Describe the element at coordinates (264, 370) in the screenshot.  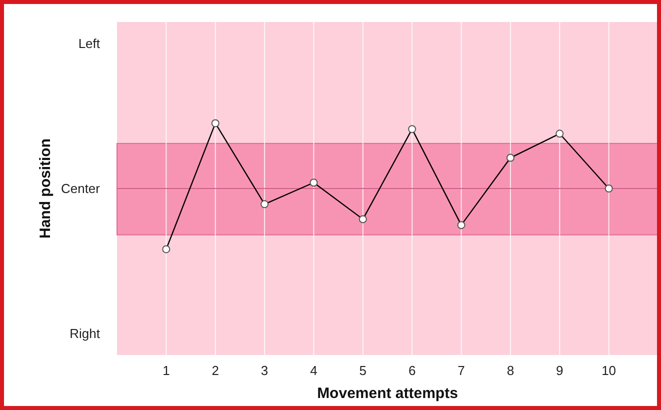
I see `x-tick-label: 3` at that location.